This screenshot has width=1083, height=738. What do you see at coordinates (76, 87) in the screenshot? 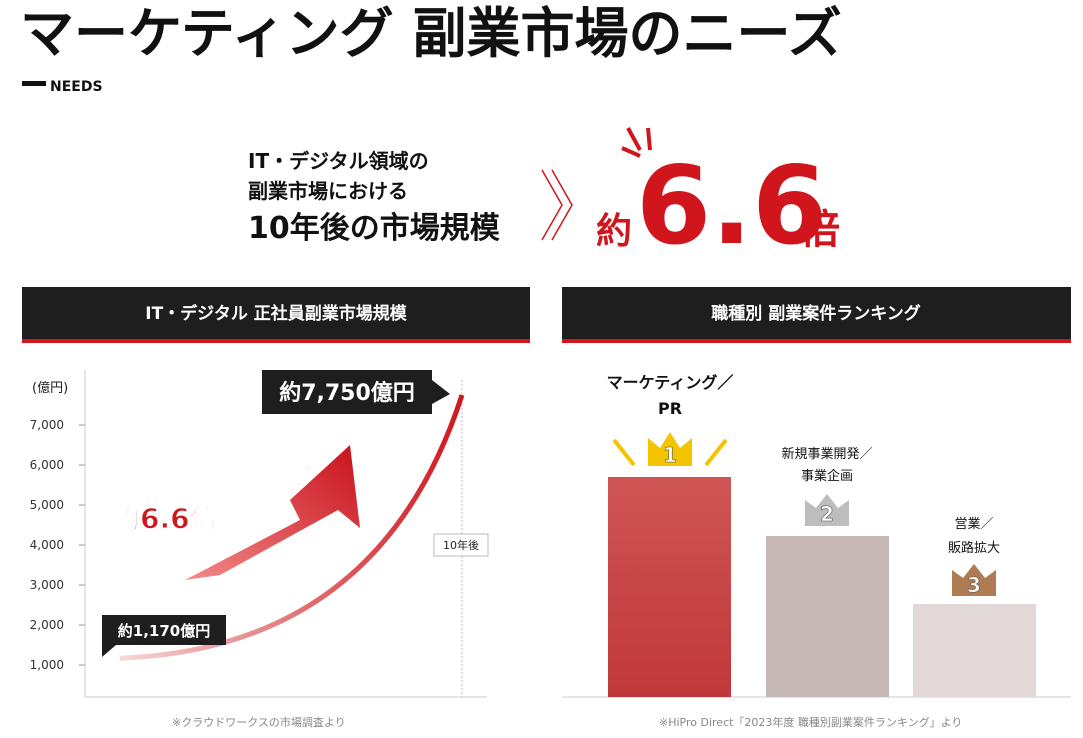
I see `subtitle: NEEDS` at bounding box center [76, 87].